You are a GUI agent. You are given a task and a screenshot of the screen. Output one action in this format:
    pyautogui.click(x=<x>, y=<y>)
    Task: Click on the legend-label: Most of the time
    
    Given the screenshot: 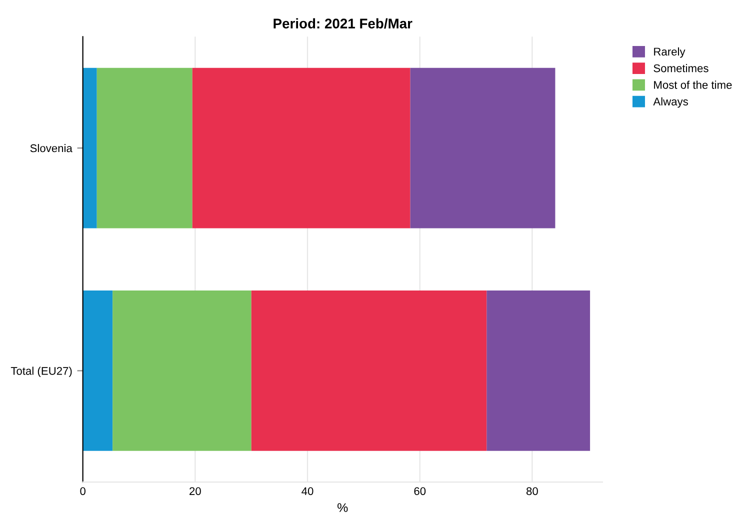 What is the action you would take?
    pyautogui.click(x=693, y=84)
    